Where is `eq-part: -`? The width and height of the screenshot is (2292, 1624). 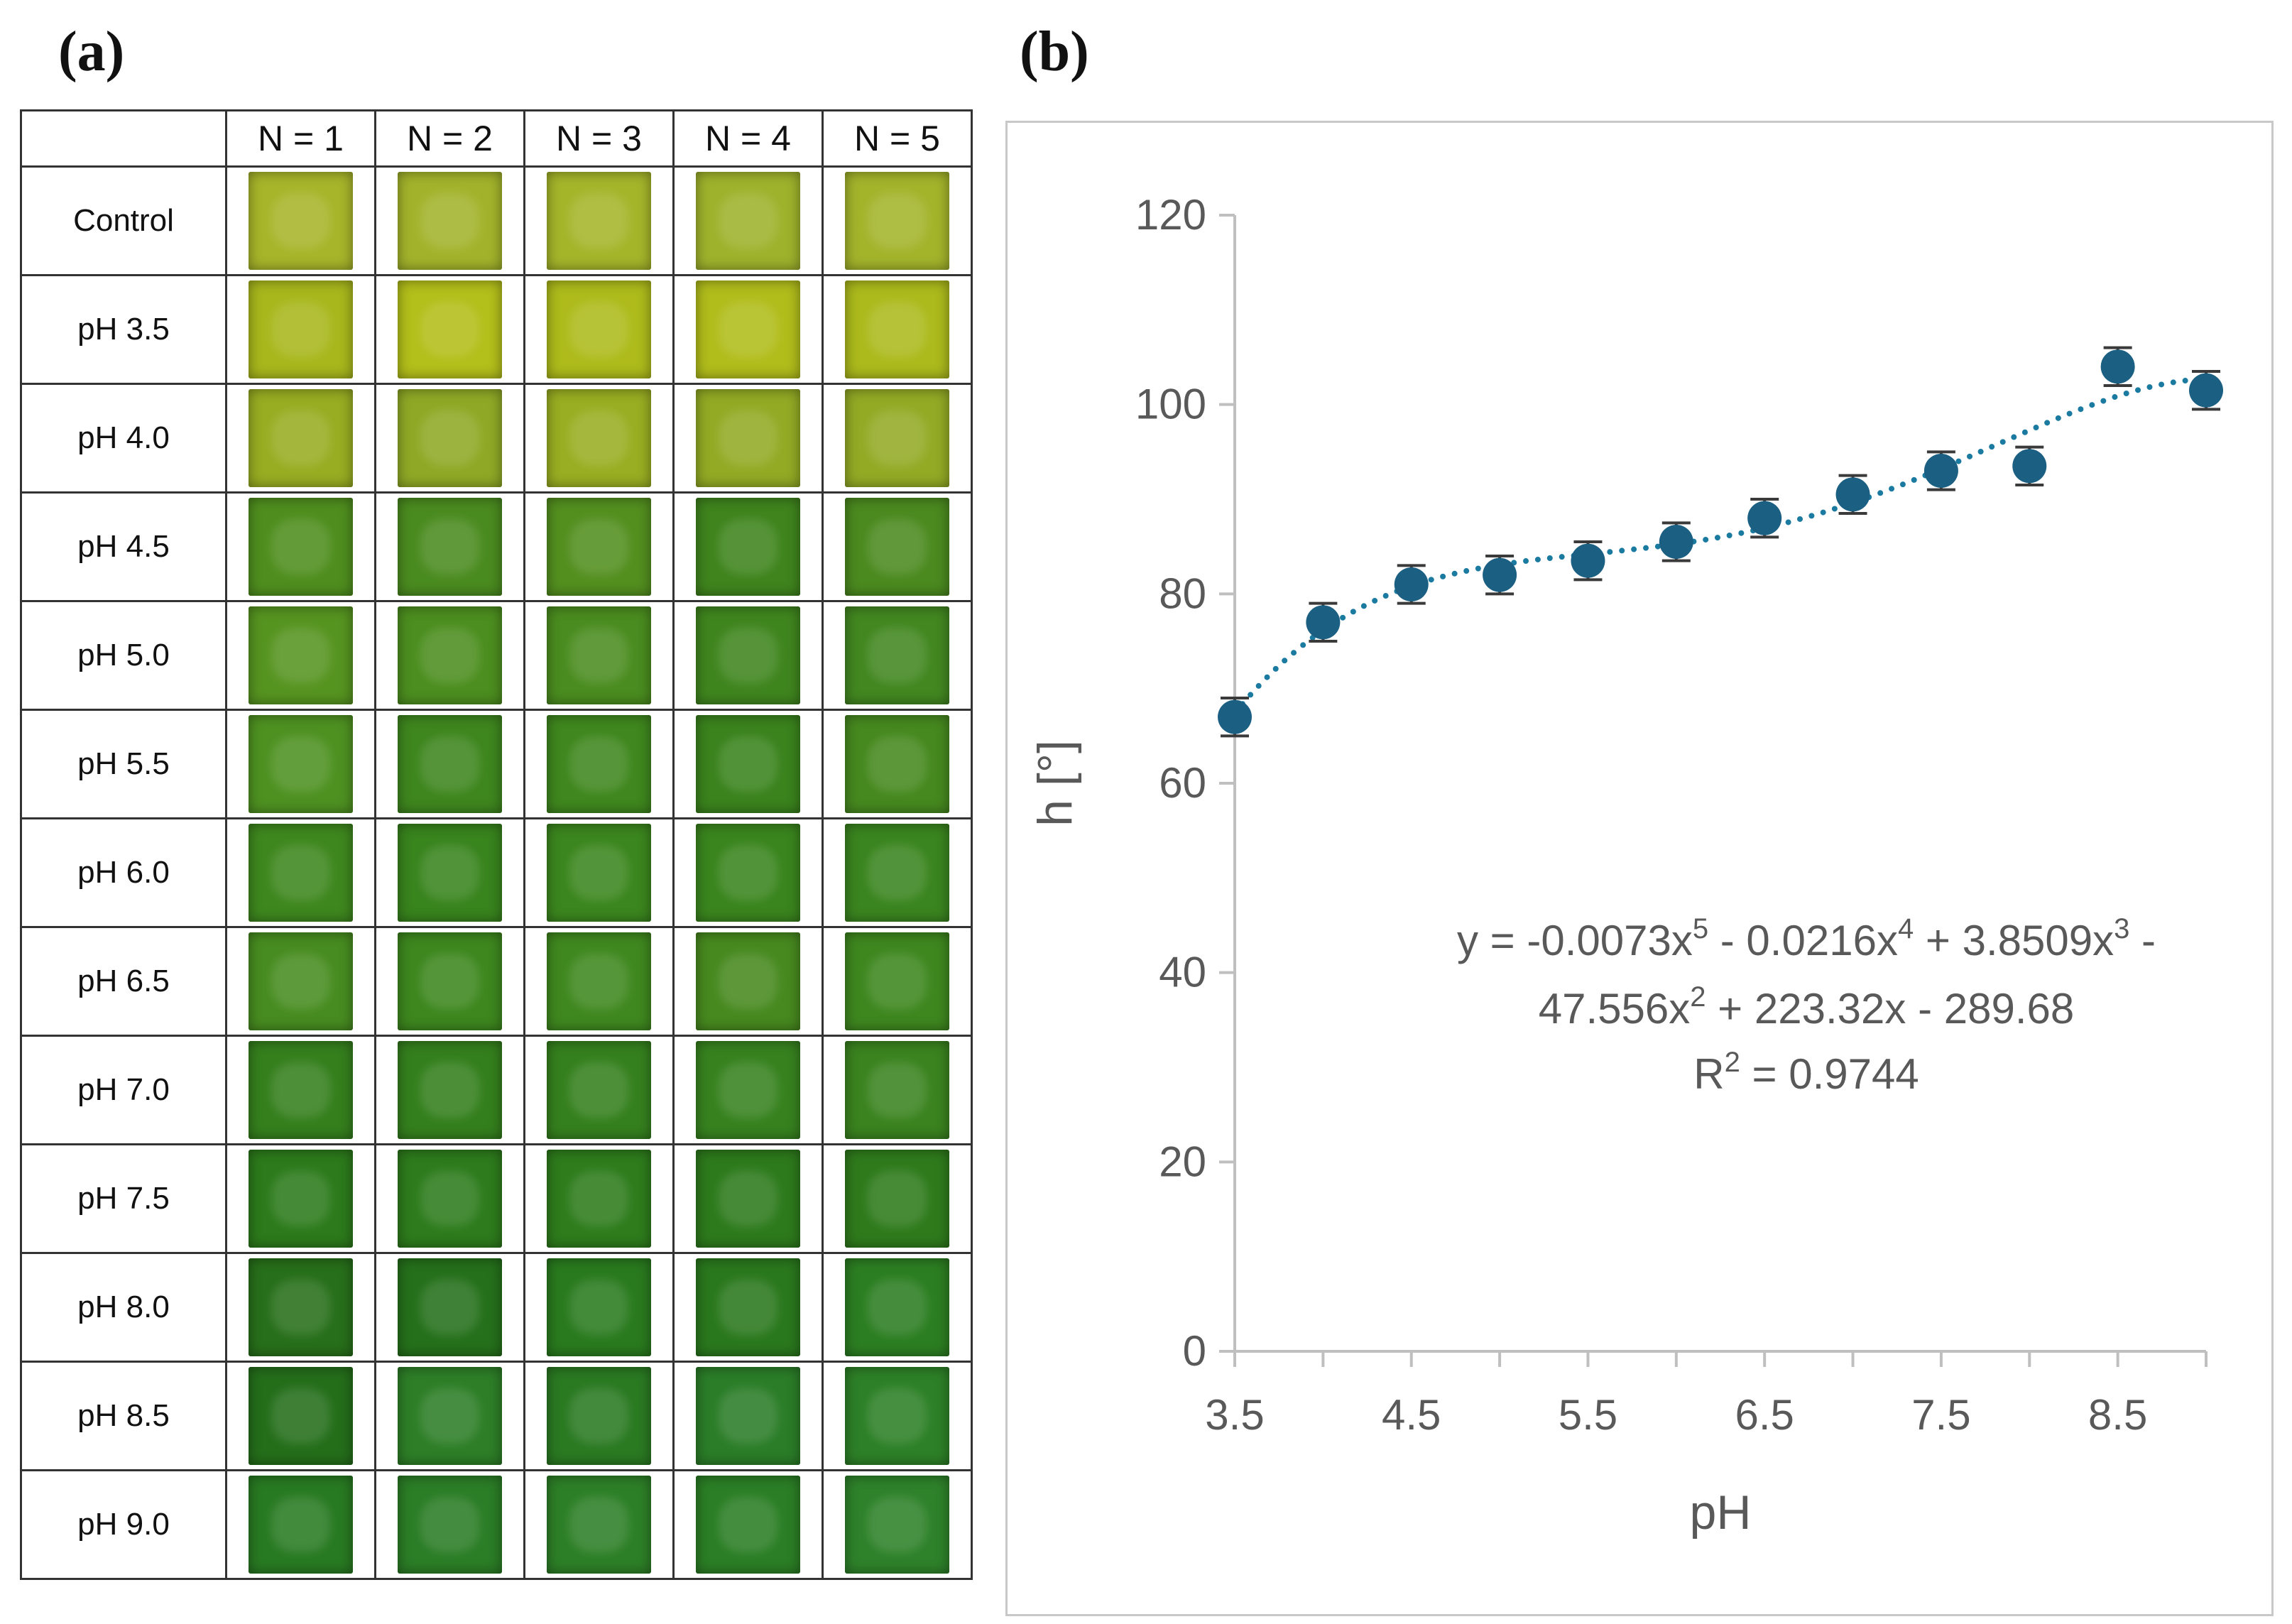 eq-part: - is located at coordinates (2142, 940).